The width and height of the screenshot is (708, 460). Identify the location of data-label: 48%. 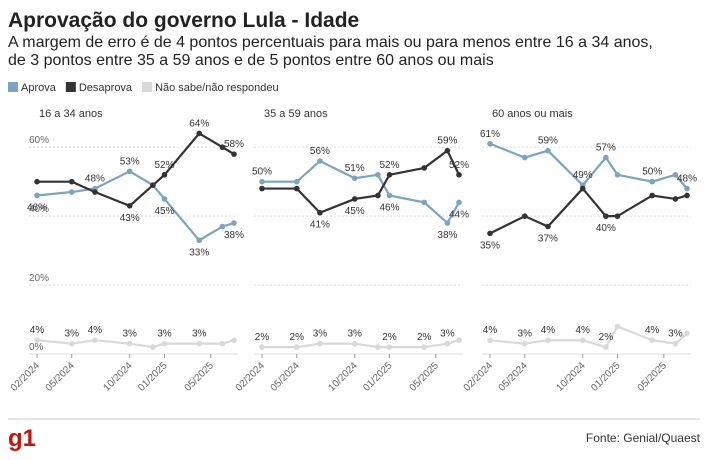
(687, 179).